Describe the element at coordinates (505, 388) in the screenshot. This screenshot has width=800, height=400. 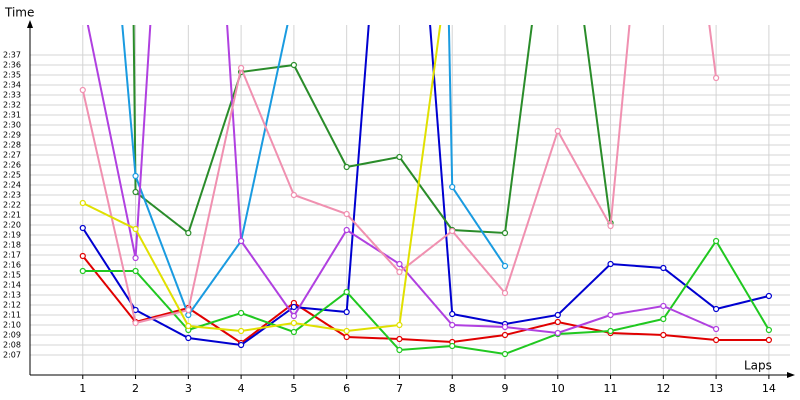
I see `x-tick-label: 9` at that location.